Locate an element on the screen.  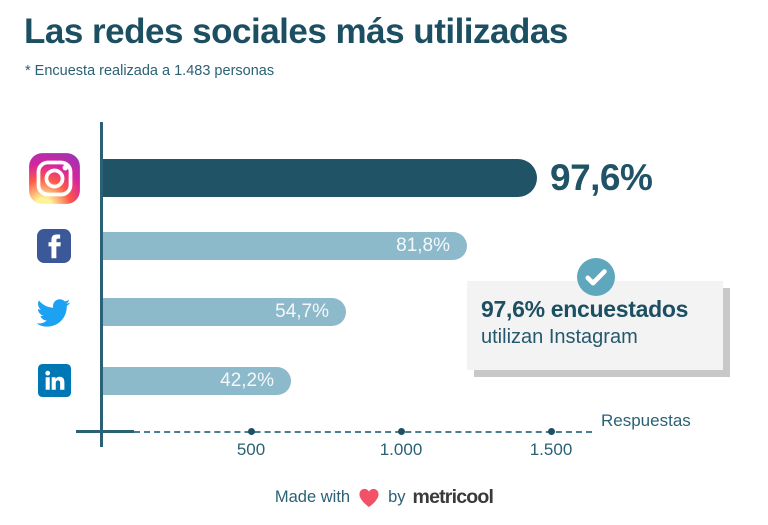
bar-row-facebook: 81,8% is located at coordinates (285, 246).